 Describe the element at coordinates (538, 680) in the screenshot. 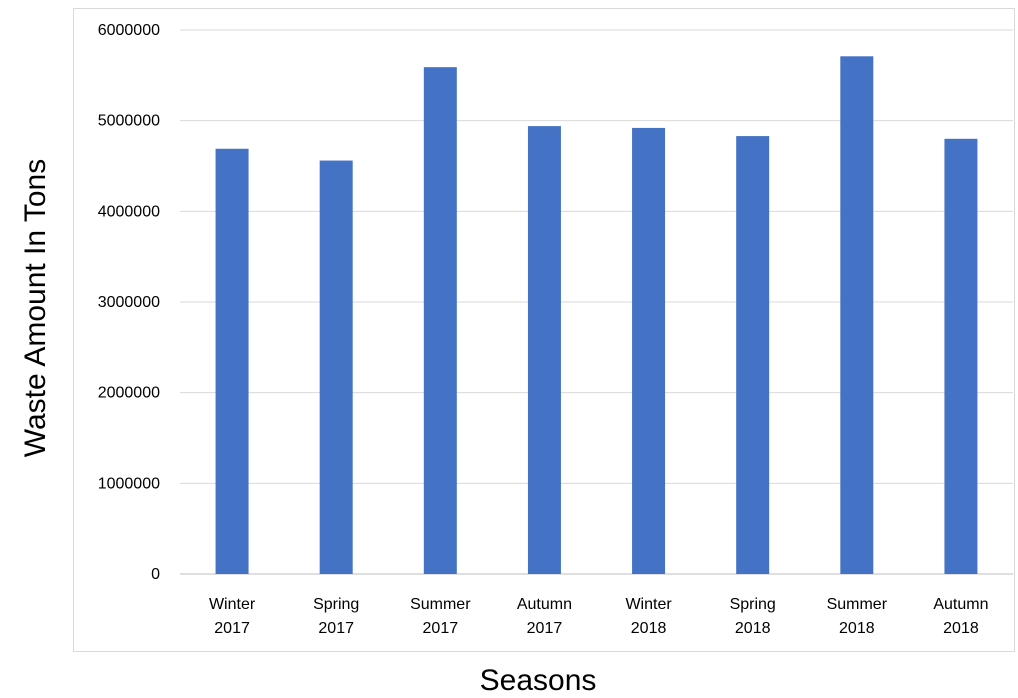

I see `x-axis-title: Seasons` at that location.